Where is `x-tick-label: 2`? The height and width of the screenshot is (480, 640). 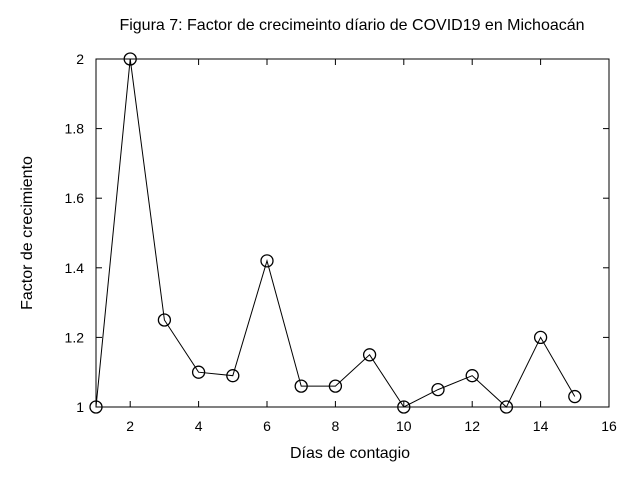 x-tick-label: 2 is located at coordinates (130, 426).